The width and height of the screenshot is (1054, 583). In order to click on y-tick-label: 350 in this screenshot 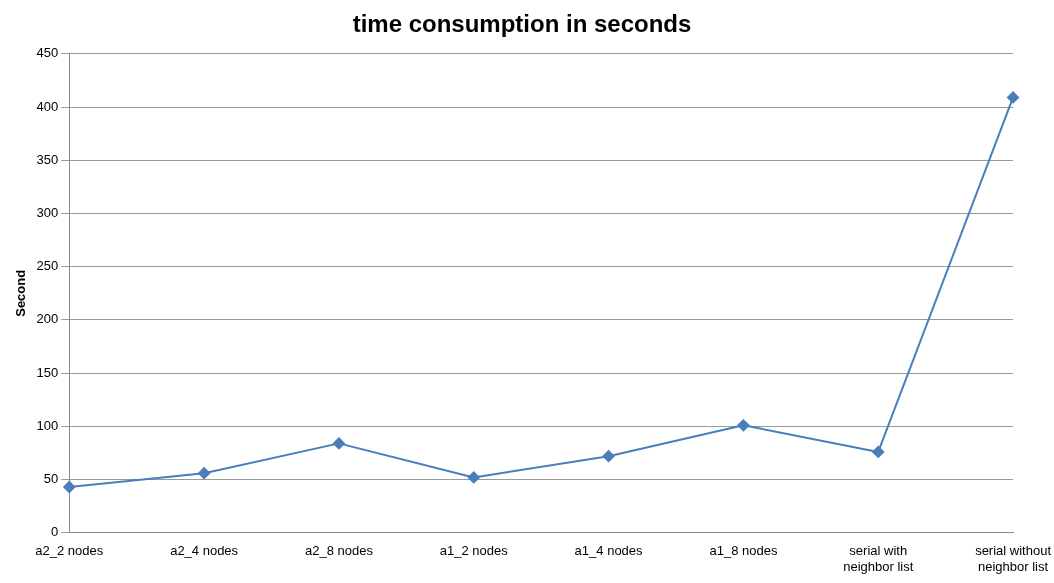, I will do `click(47, 159)`.